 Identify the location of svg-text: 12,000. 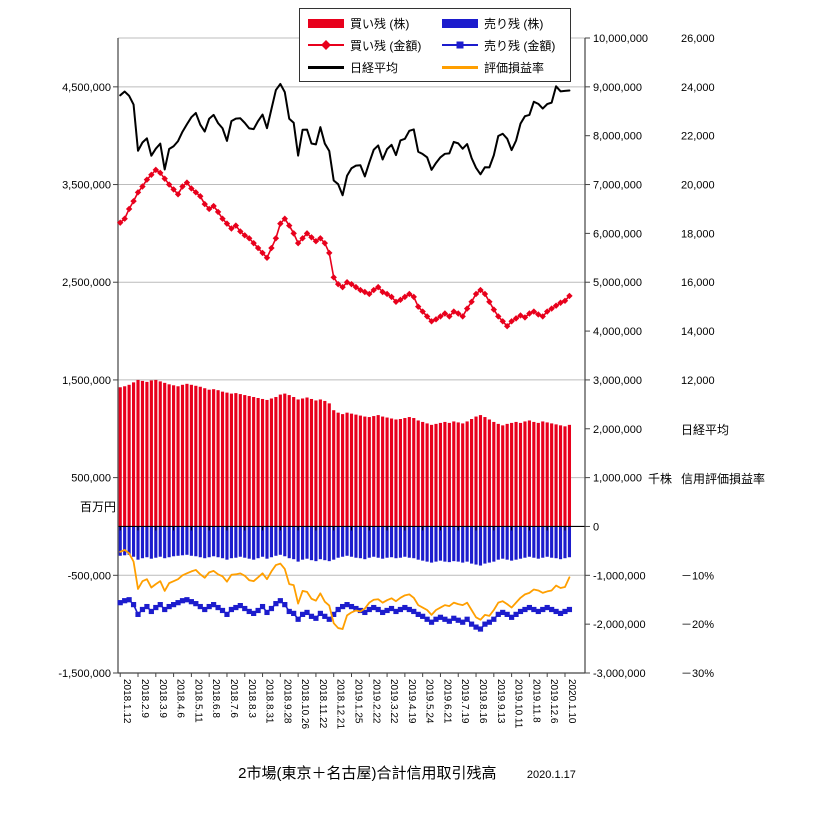
(698, 381).